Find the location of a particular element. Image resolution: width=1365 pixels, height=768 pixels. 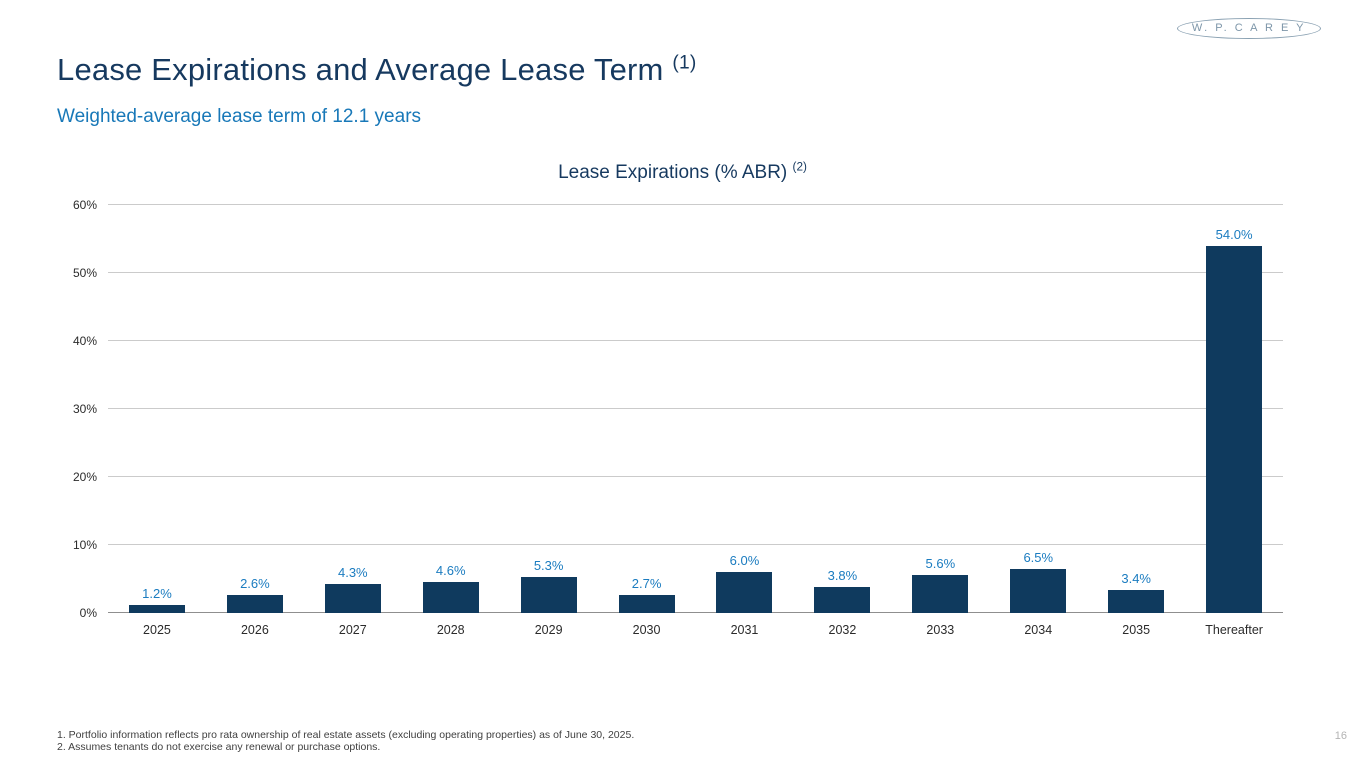

bar-column: 6.5% is located at coordinates (1038, 409).